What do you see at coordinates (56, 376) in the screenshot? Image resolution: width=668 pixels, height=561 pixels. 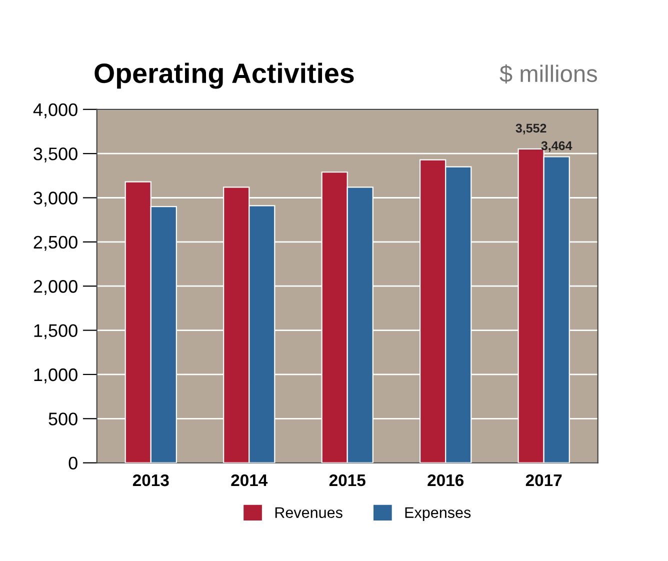 I see `y-tick-label: 1,000` at bounding box center [56, 376].